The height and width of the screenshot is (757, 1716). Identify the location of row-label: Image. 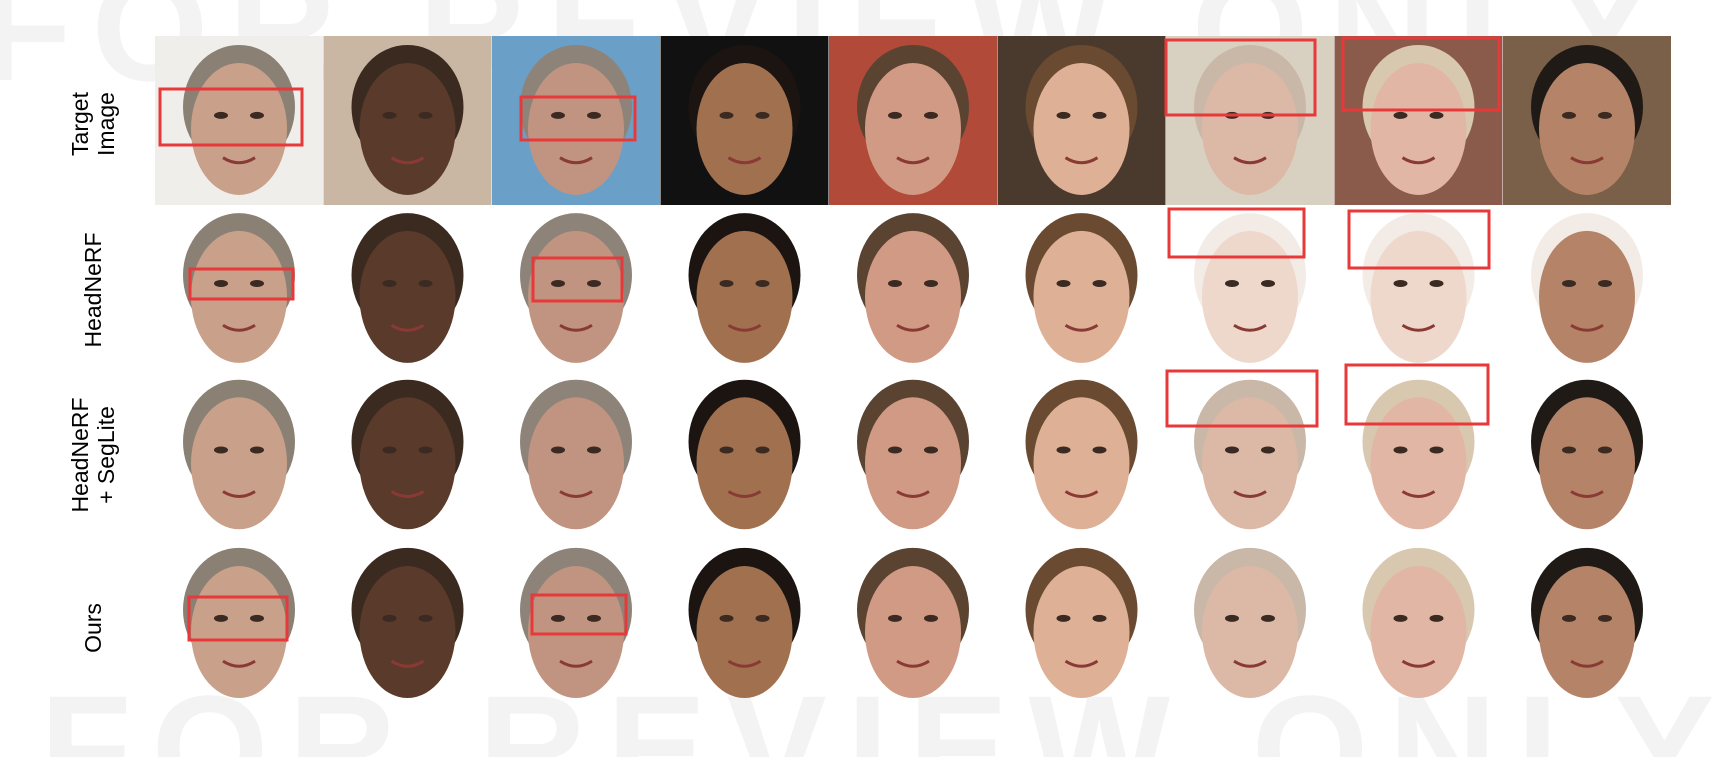
(106, 124).